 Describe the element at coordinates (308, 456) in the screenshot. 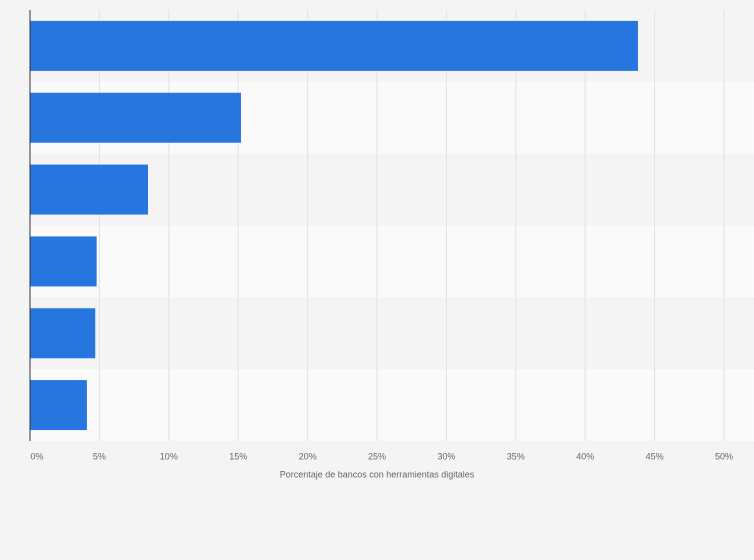

I see `x-tick-label: 20%` at that location.